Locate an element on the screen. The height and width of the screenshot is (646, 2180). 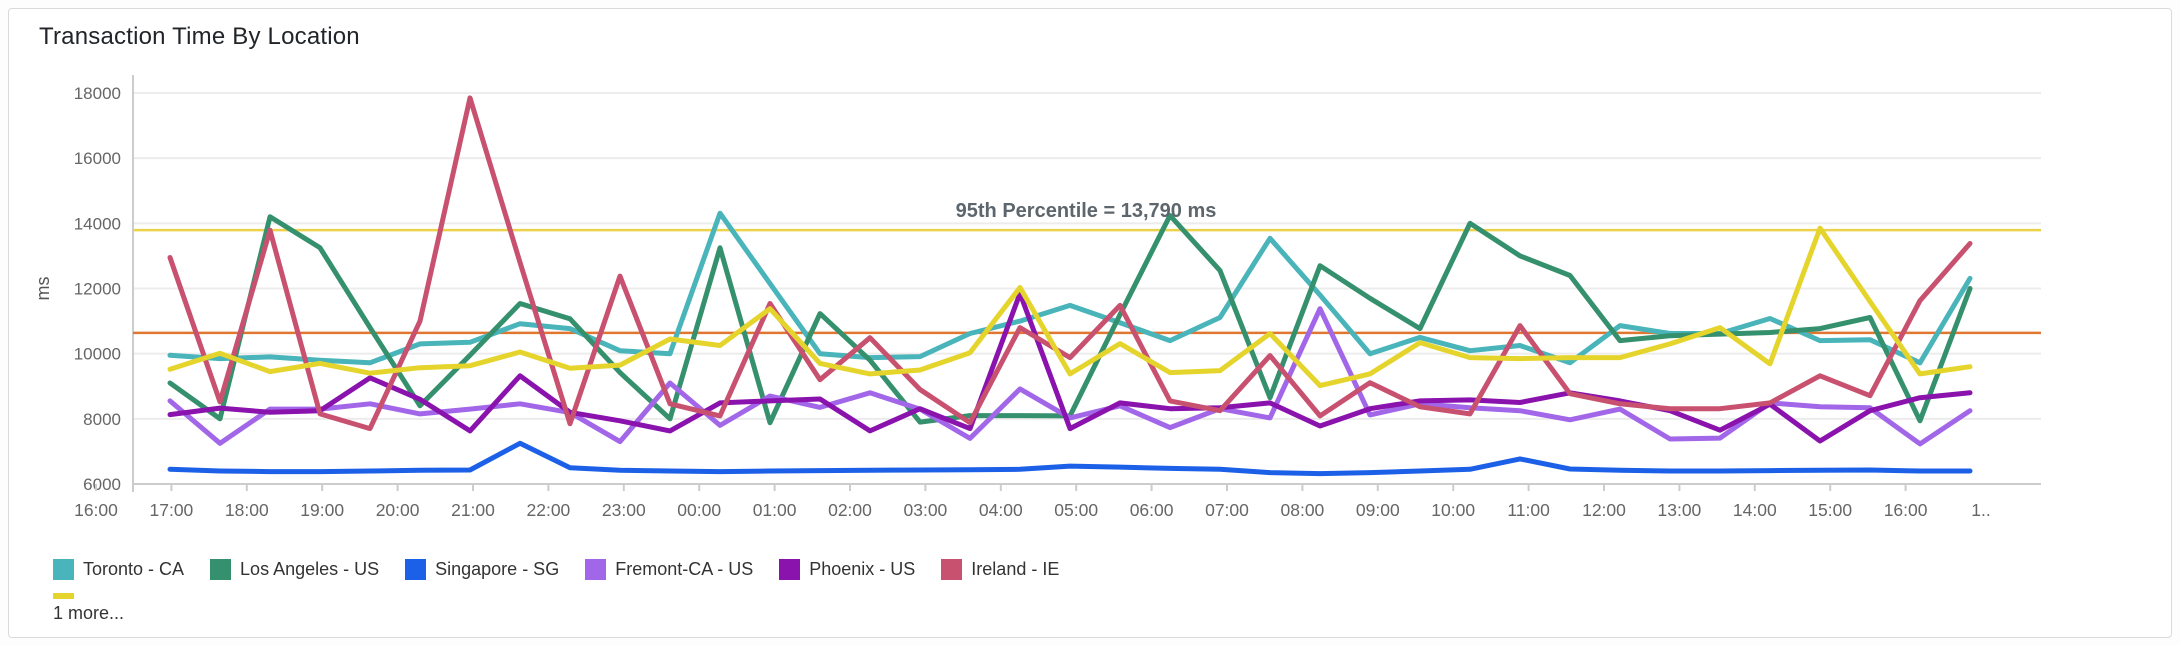
x-tick-label: 18:00 is located at coordinates (247, 510).